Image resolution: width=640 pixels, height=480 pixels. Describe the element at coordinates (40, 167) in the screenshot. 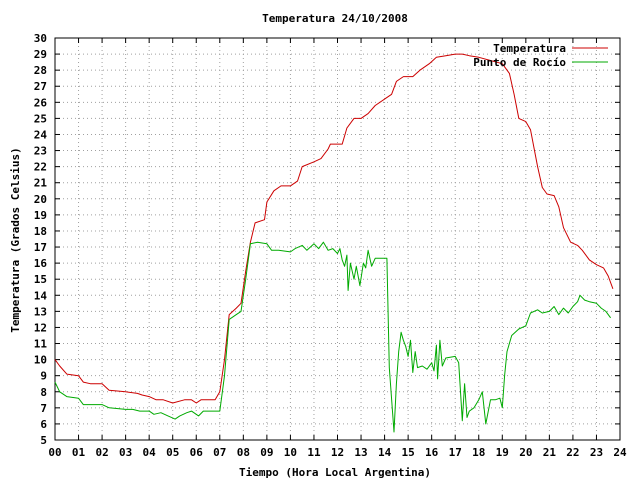

I see `y-tick-label: 22` at that location.